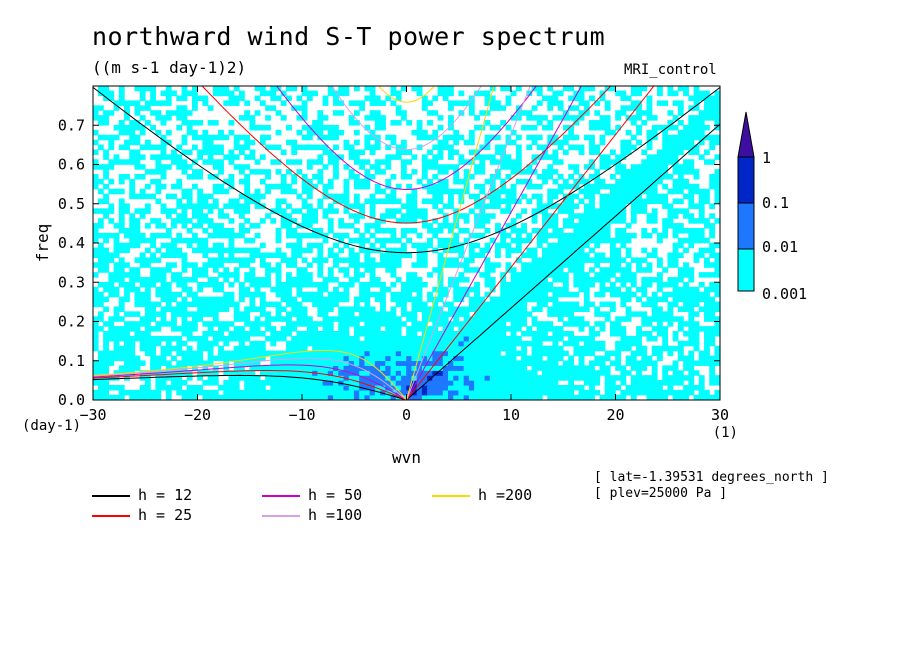 This screenshot has height=654, width=904. I want to click on rossby-curve-h200, so click(250, 374).